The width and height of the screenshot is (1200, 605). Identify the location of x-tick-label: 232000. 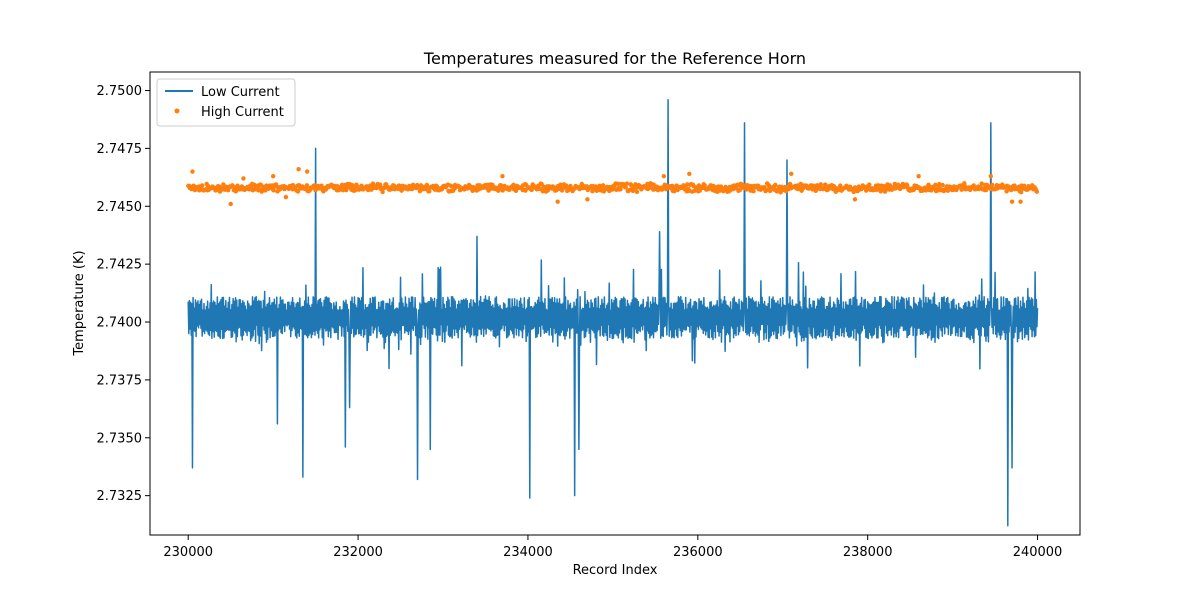
(358, 552).